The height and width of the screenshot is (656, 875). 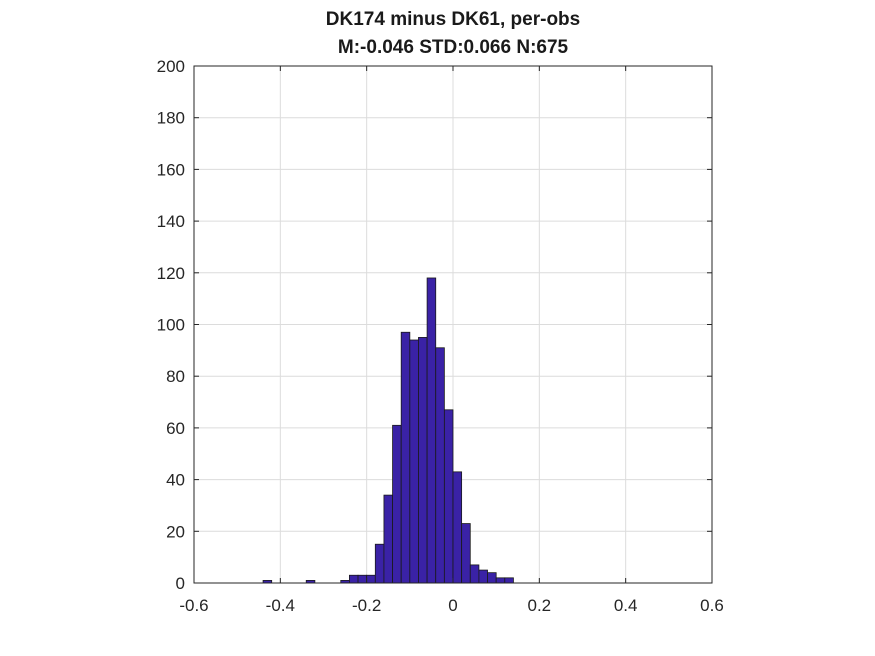 What do you see at coordinates (453, 47) in the screenshot?
I see `chart-subtitle: M:-0.046 STD:0.066 N:675` at bounding box center [453, 47].